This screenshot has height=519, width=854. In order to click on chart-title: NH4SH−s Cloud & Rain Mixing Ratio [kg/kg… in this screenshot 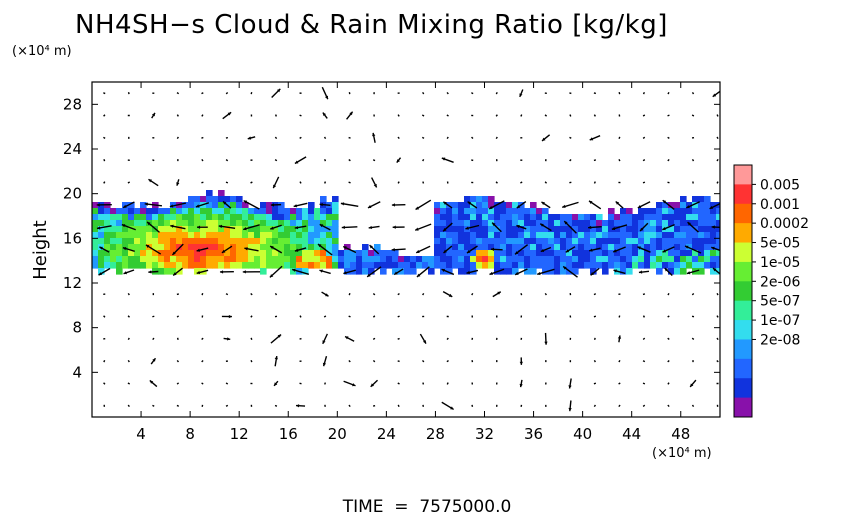, I will do `click(371, 25)`.